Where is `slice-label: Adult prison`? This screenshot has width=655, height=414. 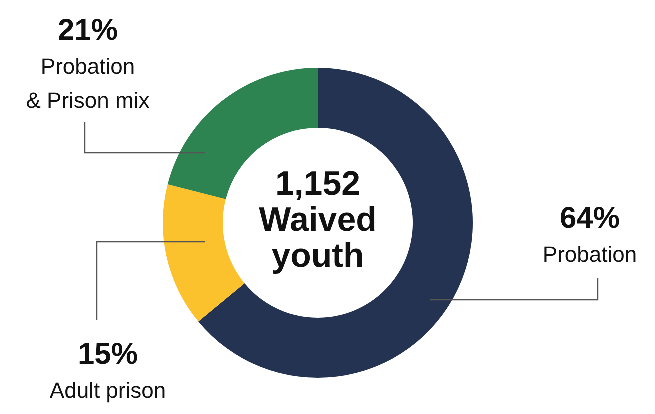
slice-label: Adult prison is located at coordinates (108, 390).